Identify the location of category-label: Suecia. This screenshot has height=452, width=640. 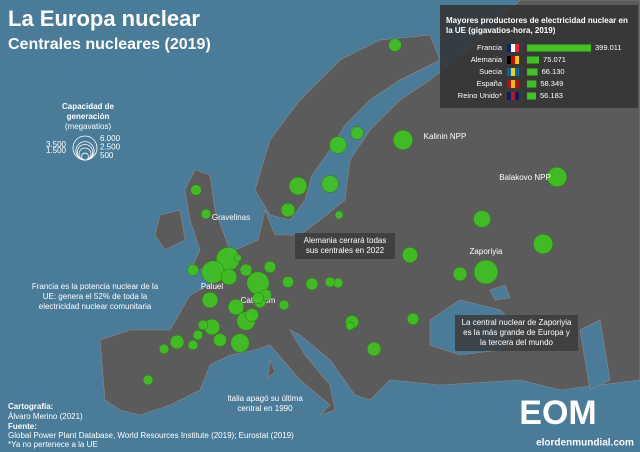
(491, 71).